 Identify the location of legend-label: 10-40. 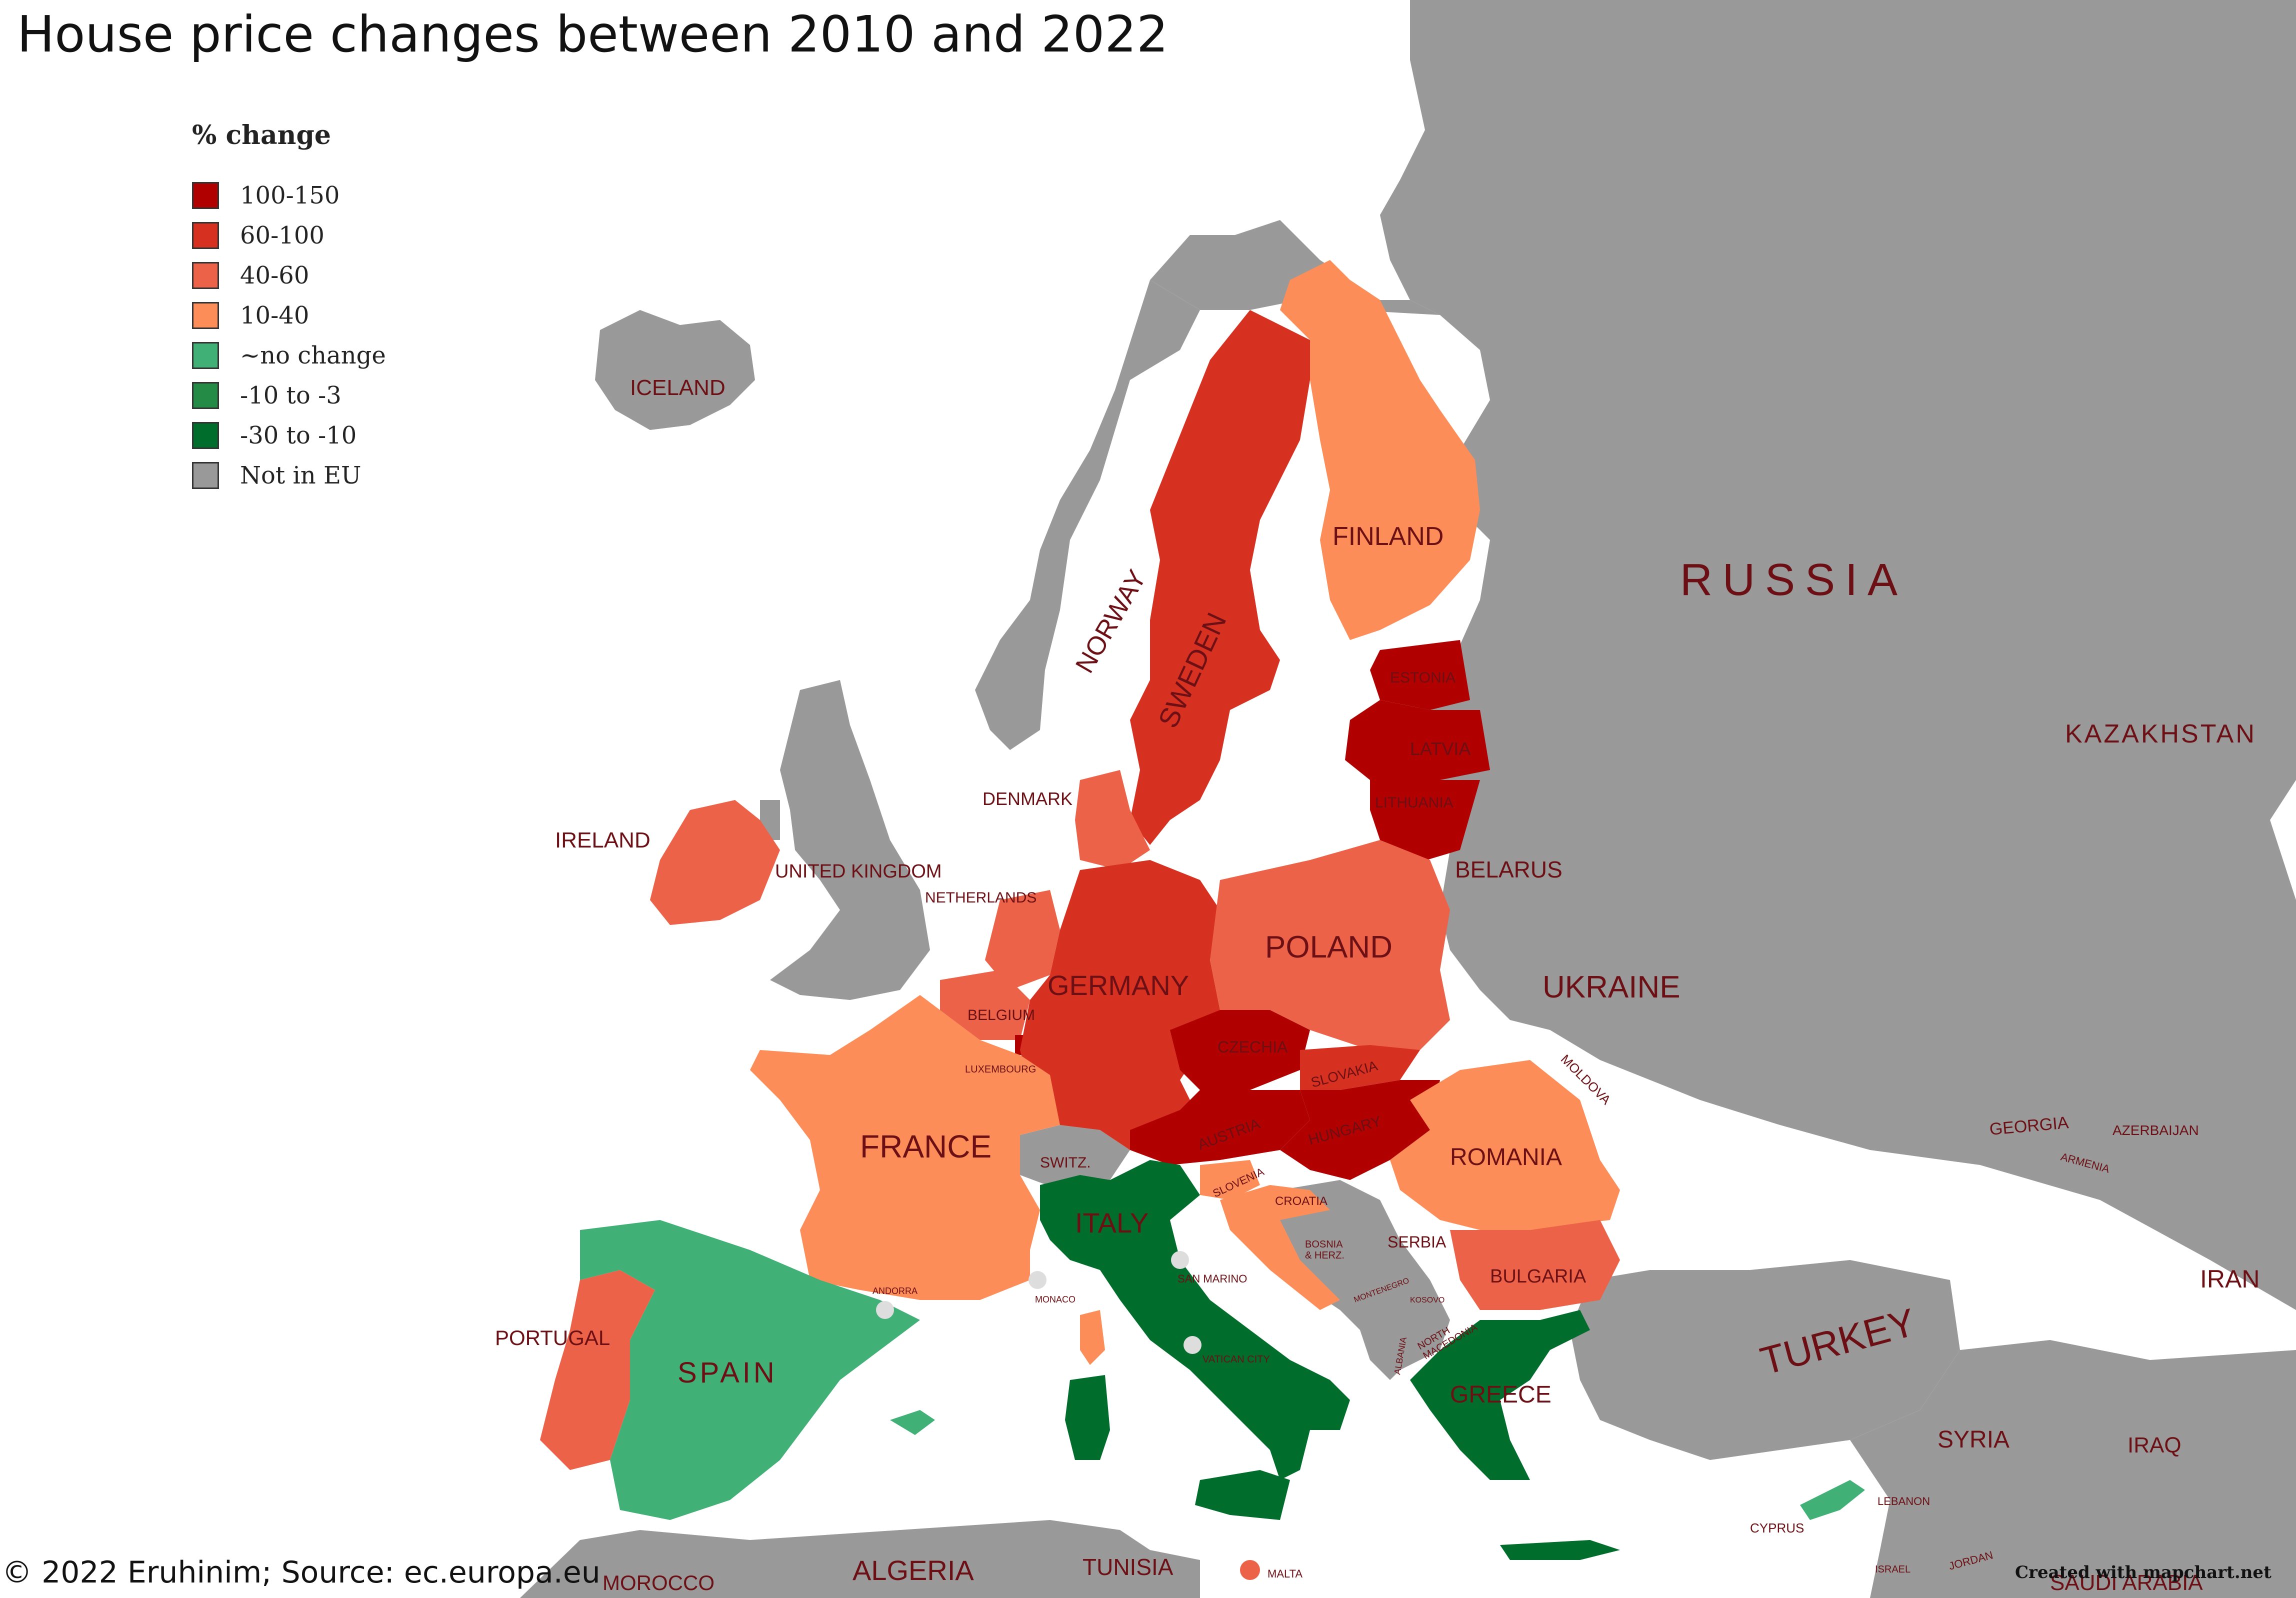
(275, 316).